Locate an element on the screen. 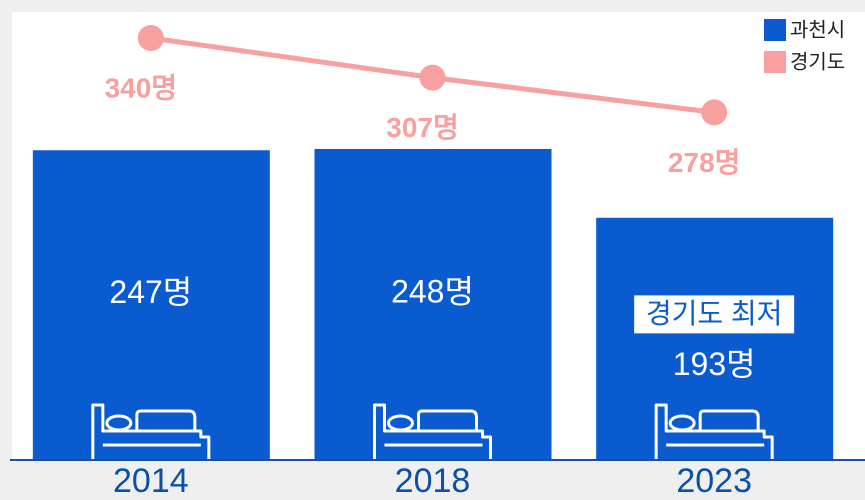 Image resolution: width=865 pixels, height=500 pixels. bar is located at coordinates (715, 338).